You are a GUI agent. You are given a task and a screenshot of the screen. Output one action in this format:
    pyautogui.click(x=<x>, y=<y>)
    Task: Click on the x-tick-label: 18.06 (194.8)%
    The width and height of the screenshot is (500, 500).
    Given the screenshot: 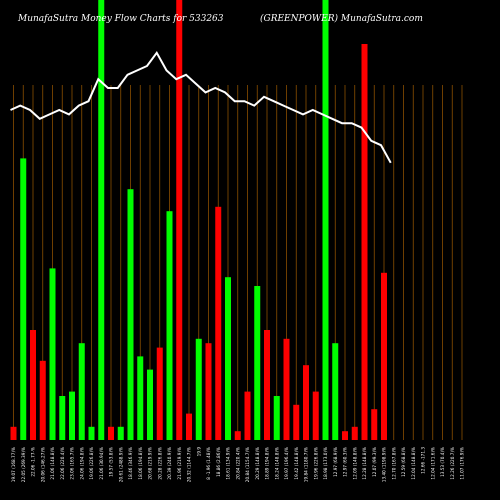 What is the action you would take?
    pyautogui.click(x=140, y=463)
    